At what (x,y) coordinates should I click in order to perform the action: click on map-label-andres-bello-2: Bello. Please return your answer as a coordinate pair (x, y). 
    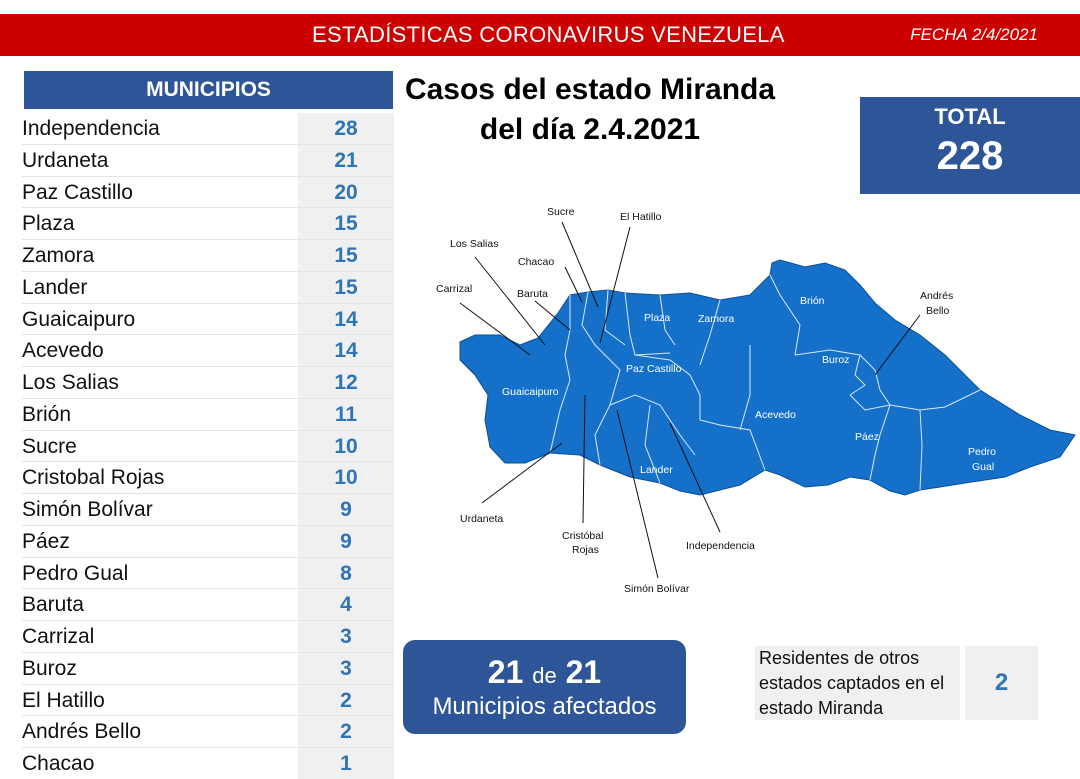
    Looking at the image, I should click on (938, 311).